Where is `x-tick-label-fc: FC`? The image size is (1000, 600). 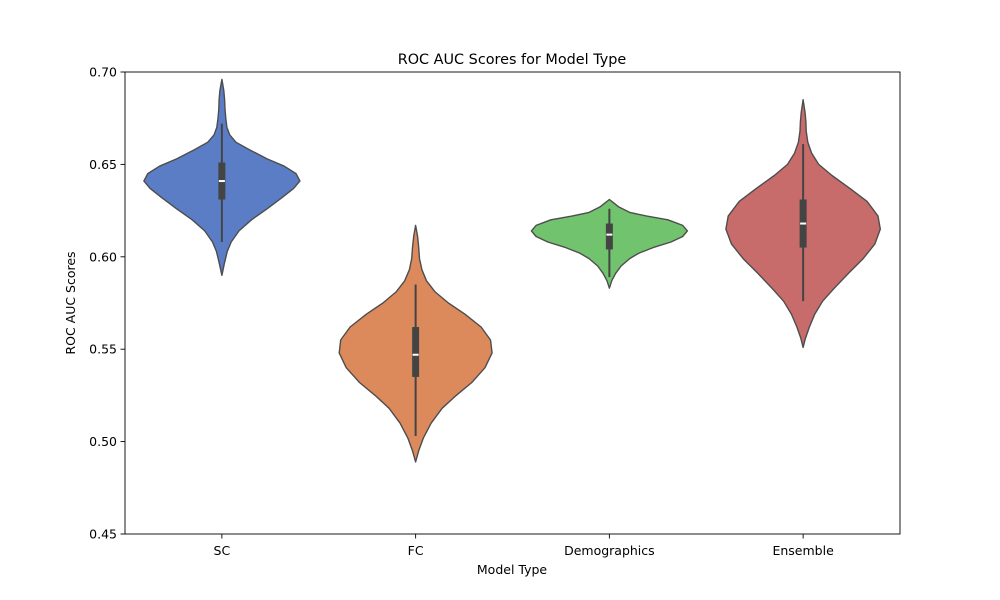 x-tick-label-fc: FC is located at coordinates (416, 550).